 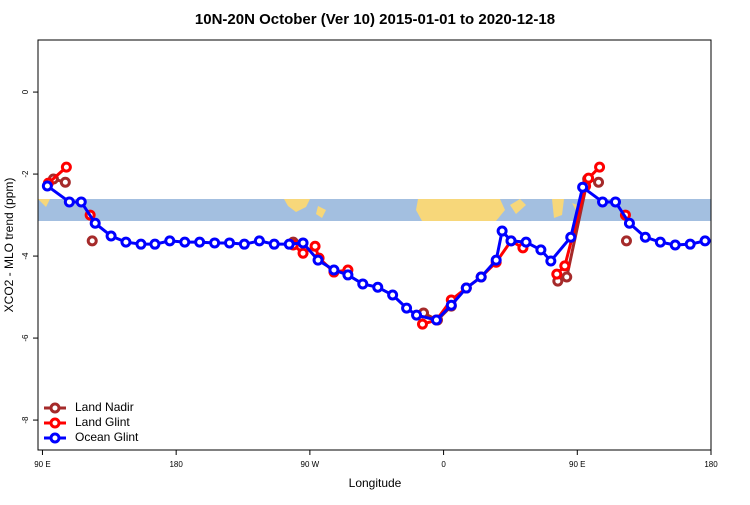 I want to click on x-tick-label: 90 W, so click(x=310, y=464).